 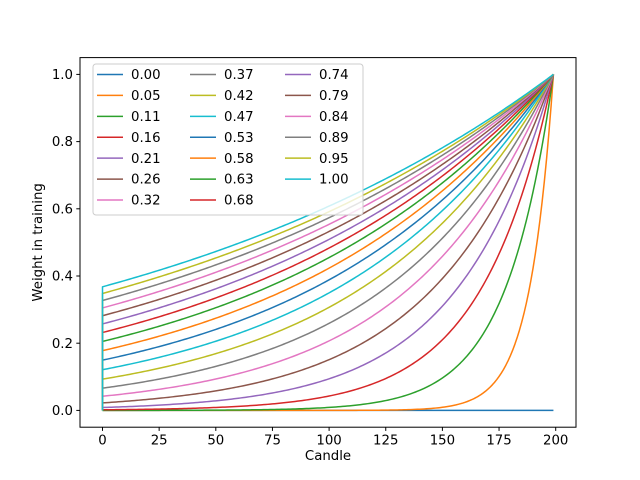 What do you see at coordinates (239, 75) in the screenshot?
I see `legend-item-label: 0.37` at bounding box center [239, 75].